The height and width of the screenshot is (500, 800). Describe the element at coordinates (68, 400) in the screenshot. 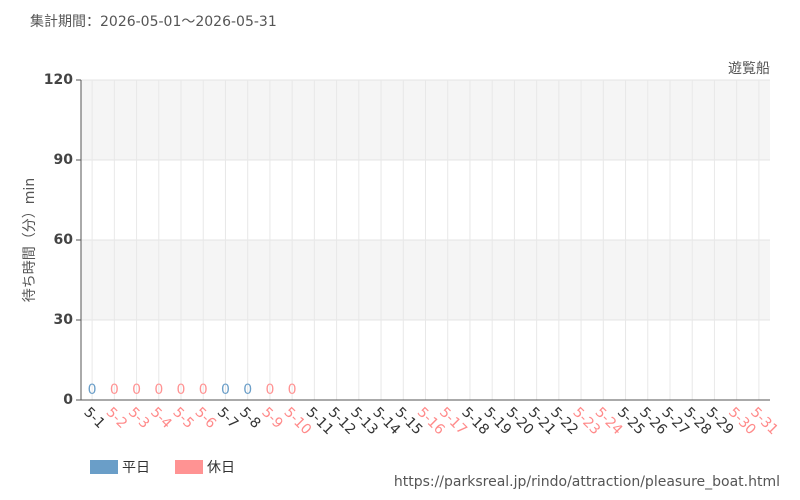

I see `y-tick-label: 0` at that location.